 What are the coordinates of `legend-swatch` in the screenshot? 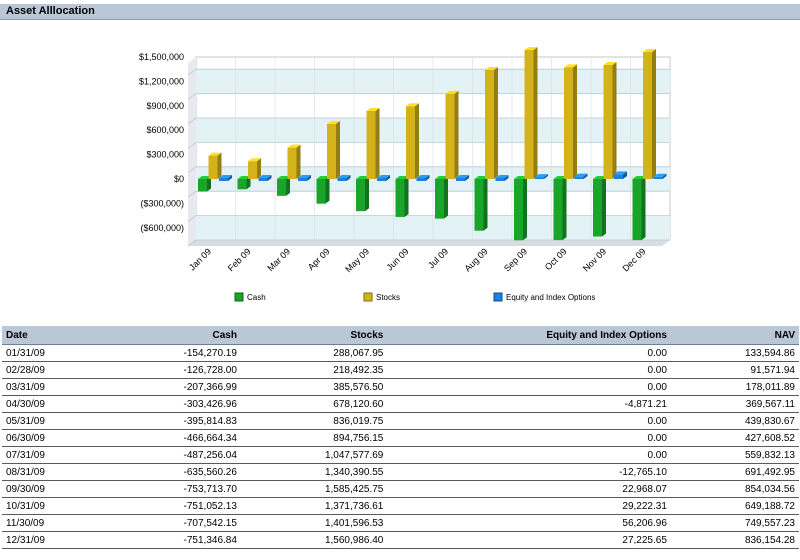 It's located at (239, 297).